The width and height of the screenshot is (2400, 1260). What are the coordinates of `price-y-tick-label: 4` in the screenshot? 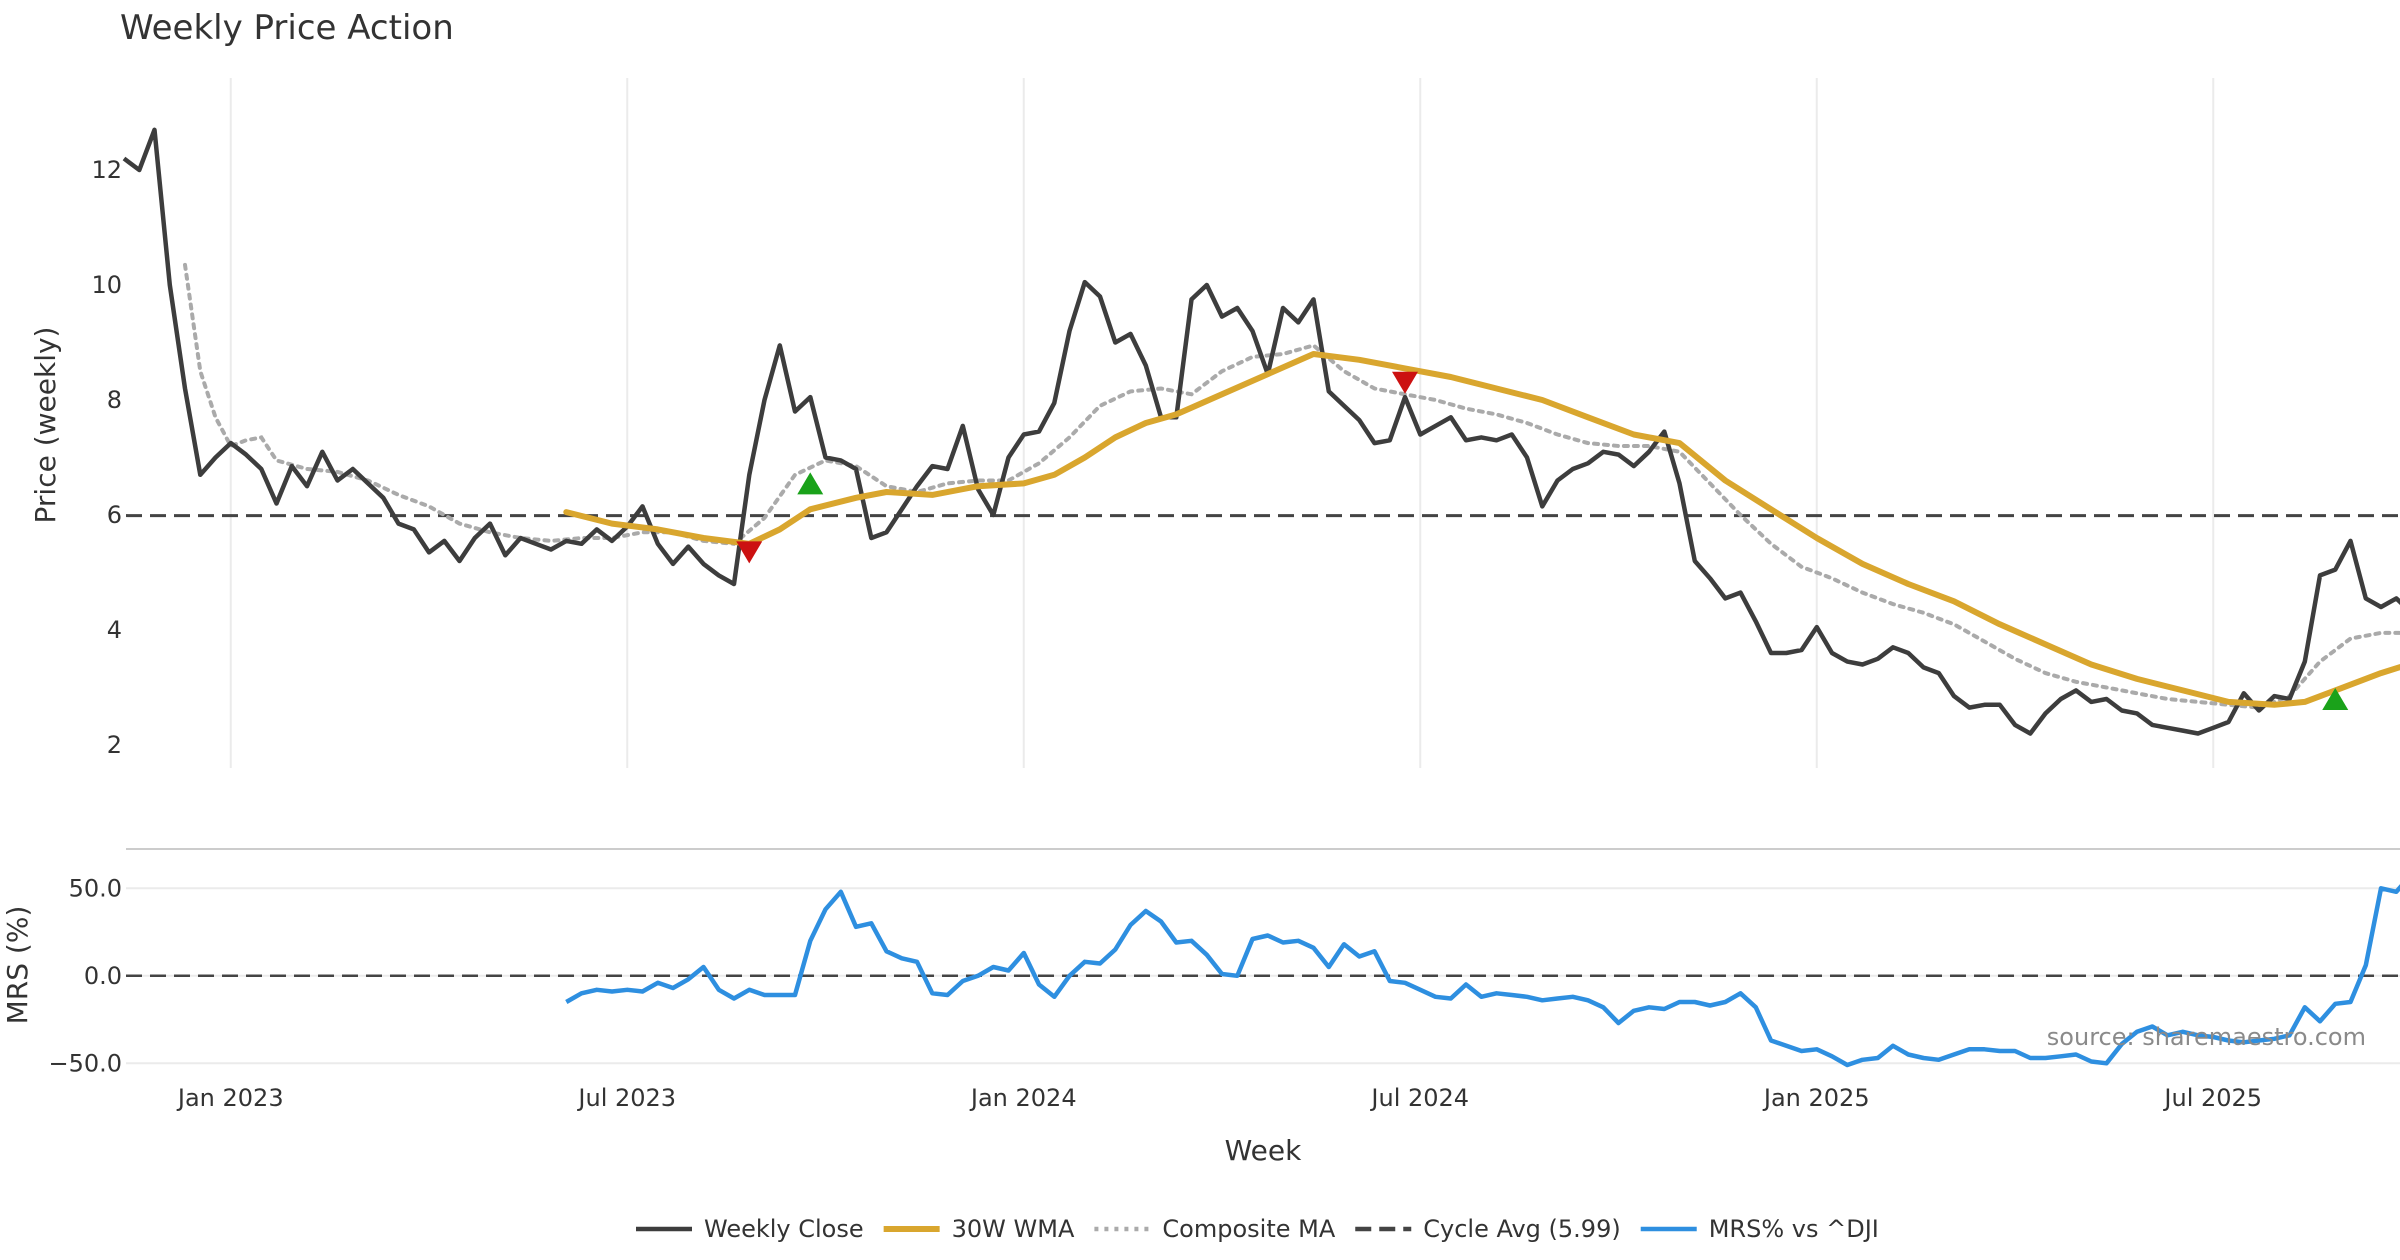 It's located at (114, 630).